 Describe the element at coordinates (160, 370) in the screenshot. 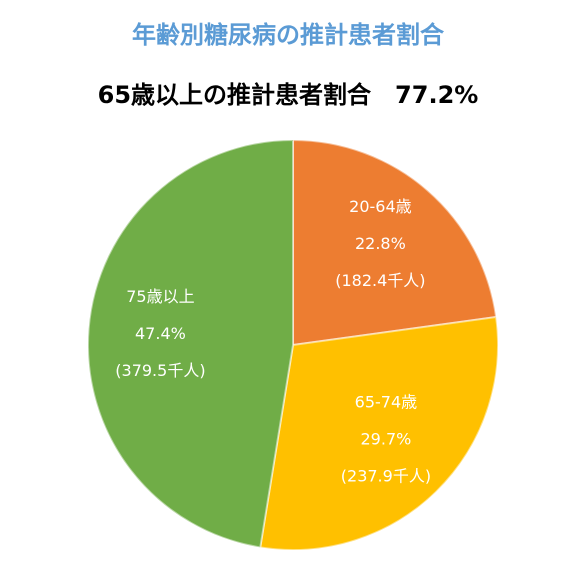

I see `slice-count-label: (379.5千人)` at that location.